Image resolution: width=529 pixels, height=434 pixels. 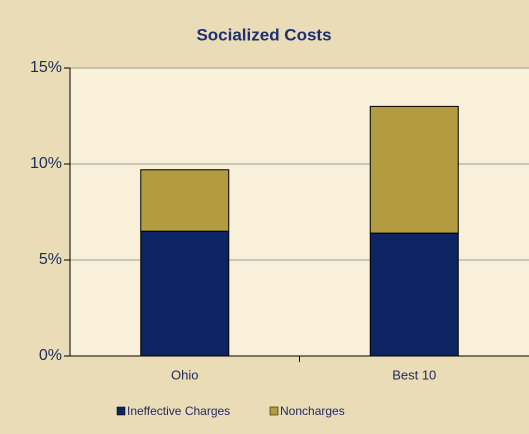 I want to click on y-tick-label: 5%, so click(x=50, y=259).